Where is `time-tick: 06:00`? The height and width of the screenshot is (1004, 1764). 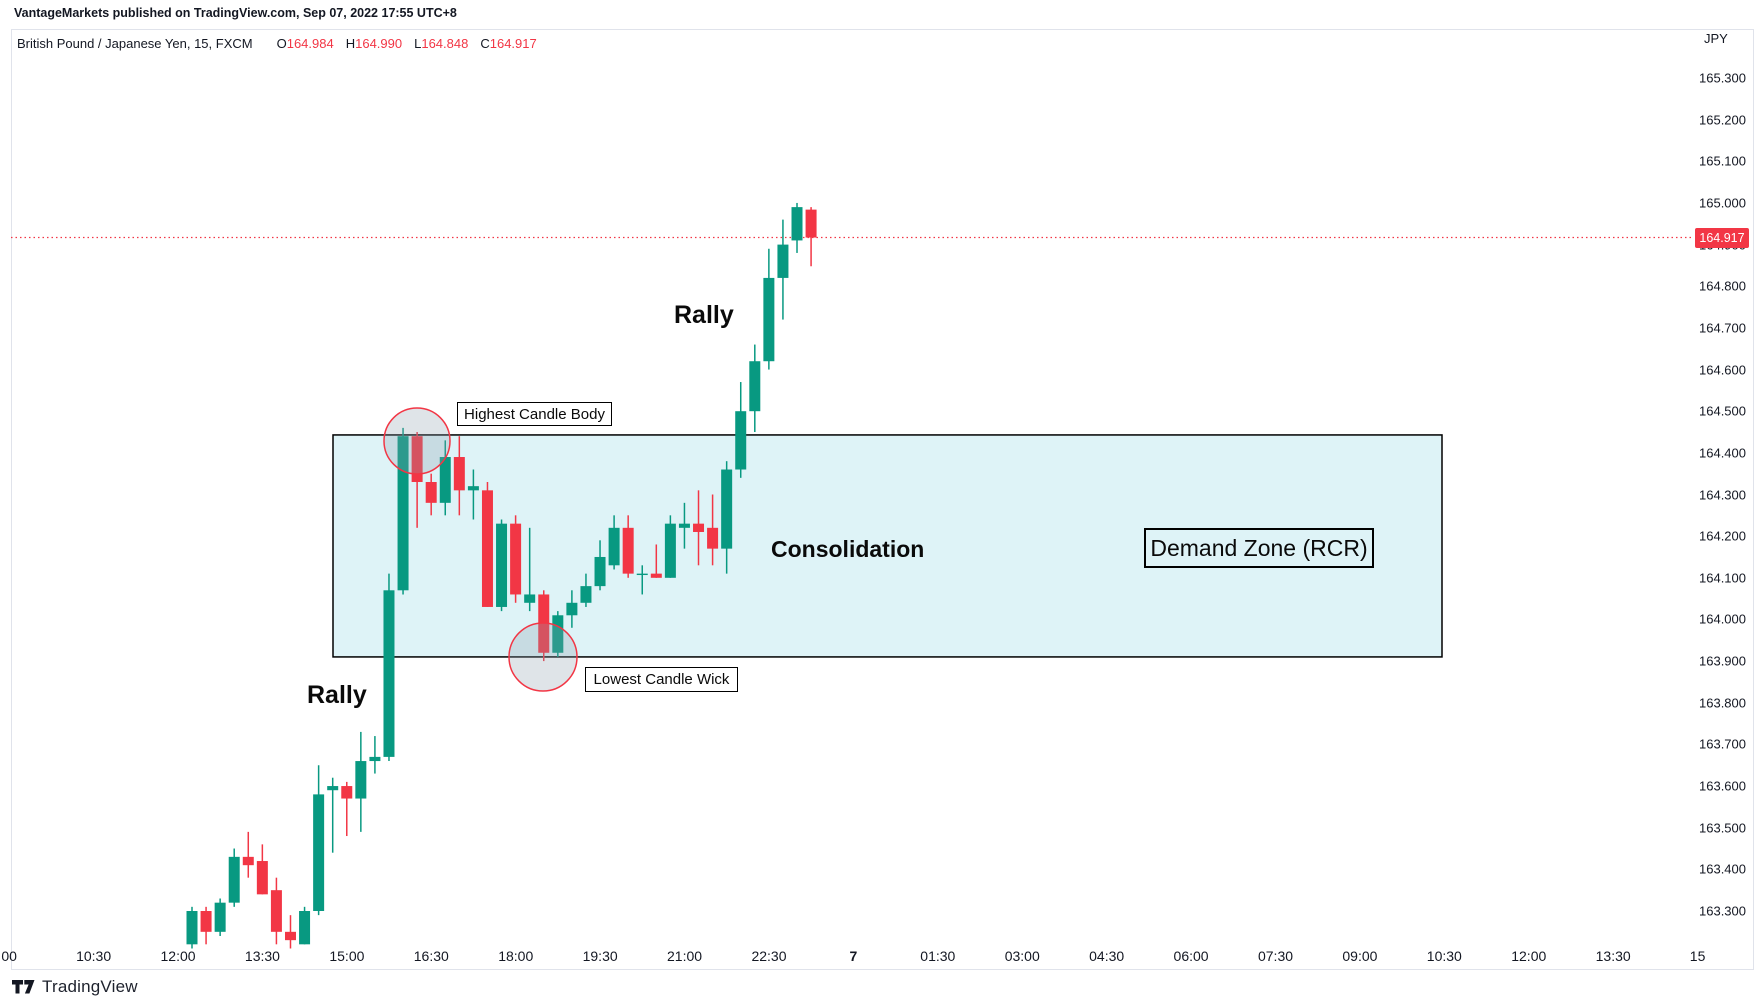
time-tick: 06:00 is located at coordinates (1191, 956).